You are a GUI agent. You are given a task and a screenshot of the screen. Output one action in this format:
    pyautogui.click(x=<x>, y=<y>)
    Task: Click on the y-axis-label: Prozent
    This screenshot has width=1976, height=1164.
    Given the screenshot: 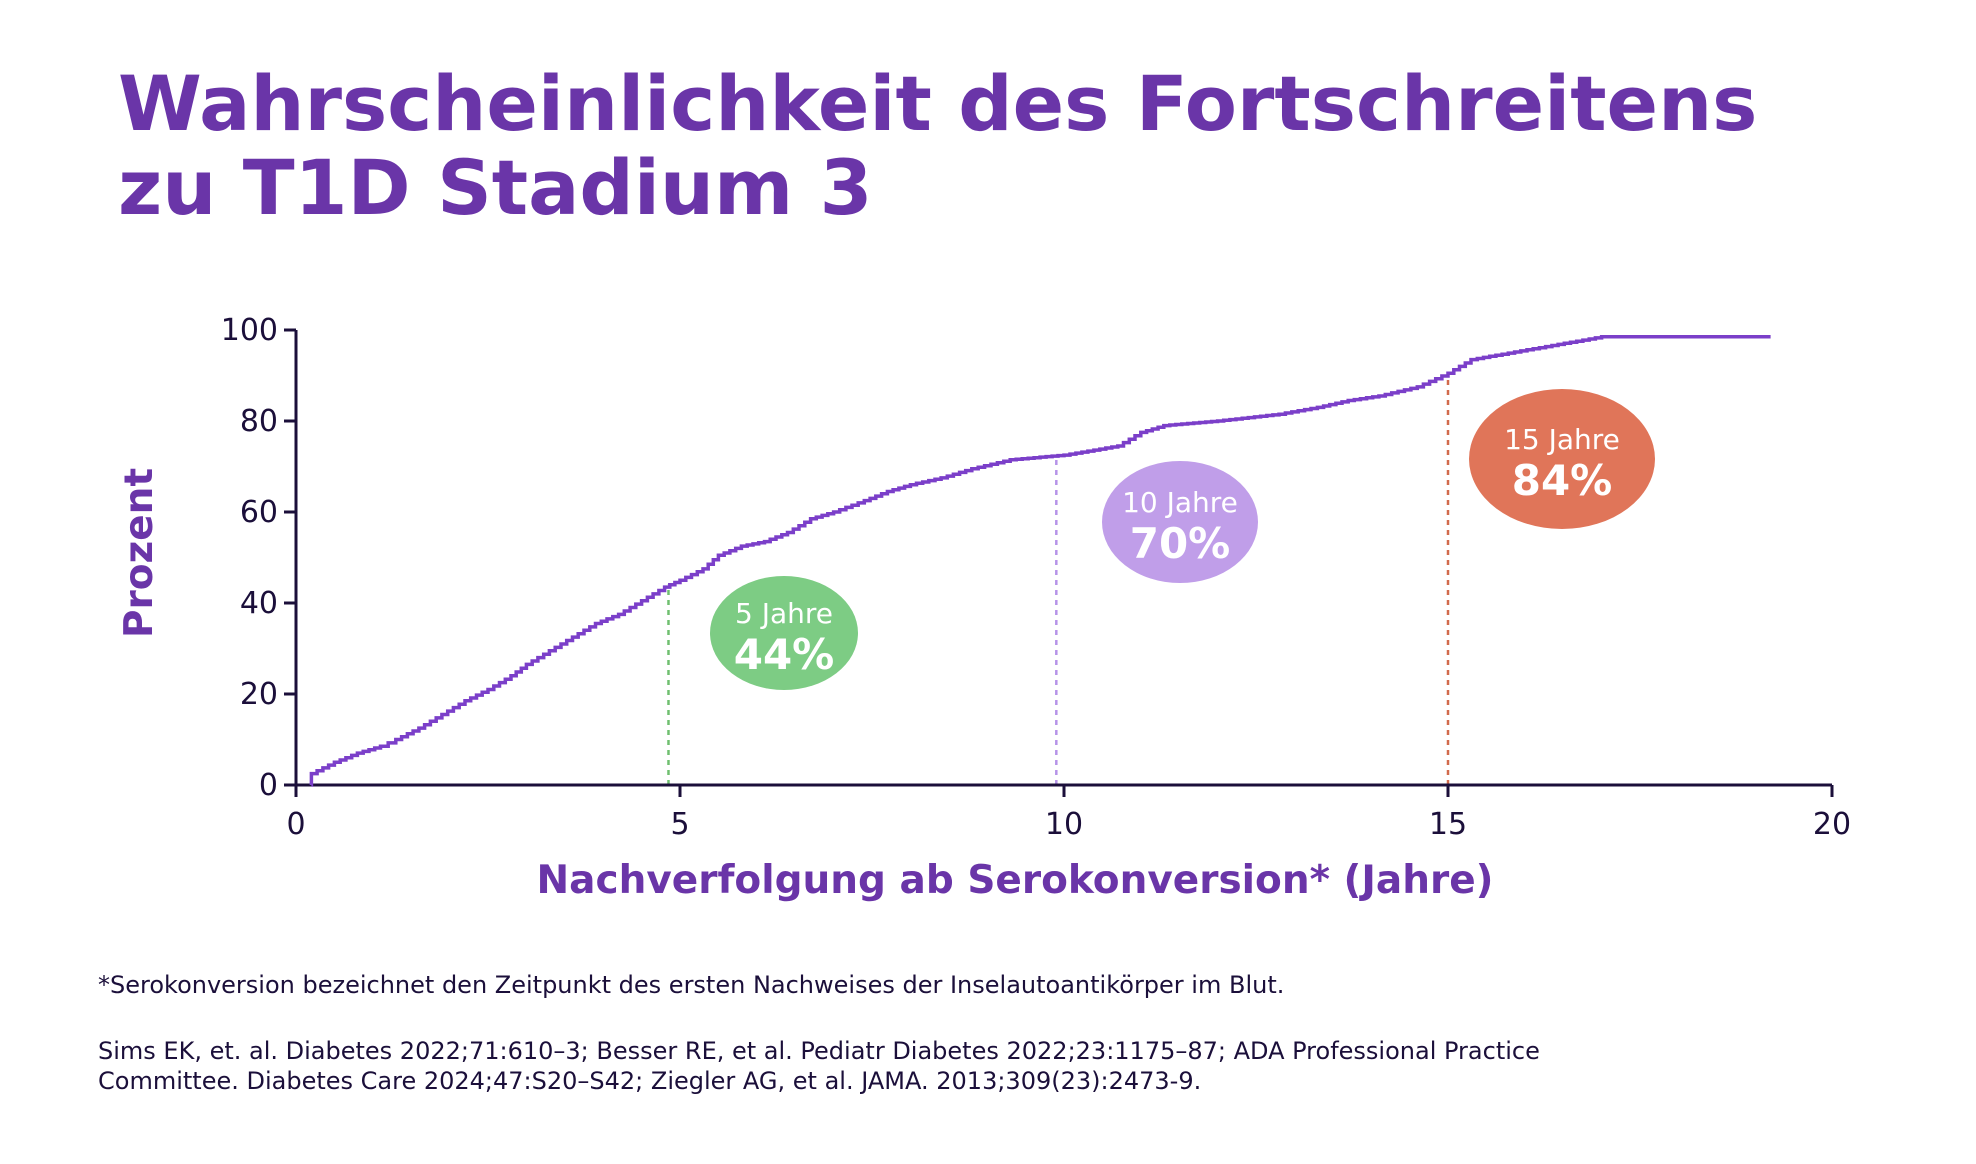 What is the action you would take?
    pyautogui.click(x=139, y=553)
    